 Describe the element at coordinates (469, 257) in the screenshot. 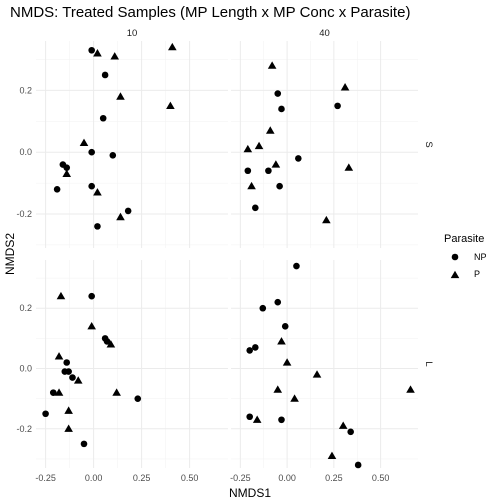

I see `legend-entry-NP: NP` at that location.